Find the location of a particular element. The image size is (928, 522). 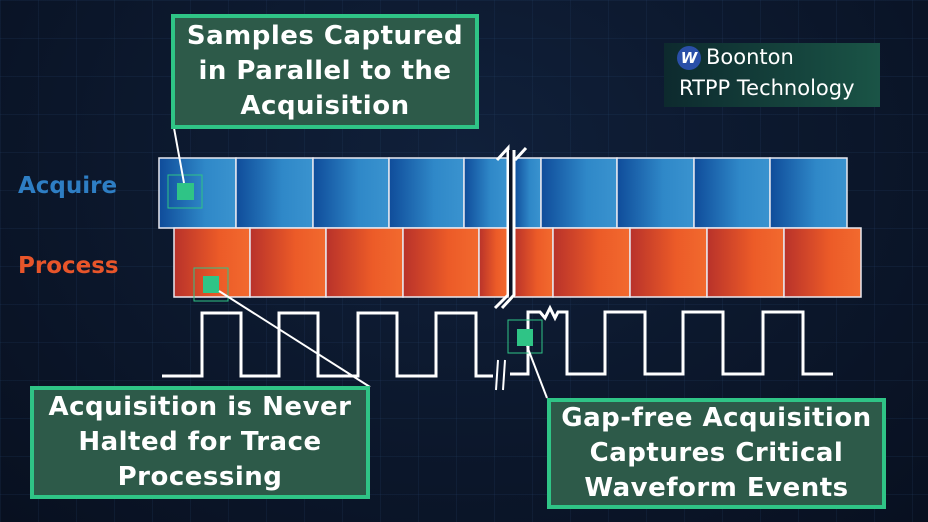

acquire-label: Acquire is located at coordinates (68, 186).